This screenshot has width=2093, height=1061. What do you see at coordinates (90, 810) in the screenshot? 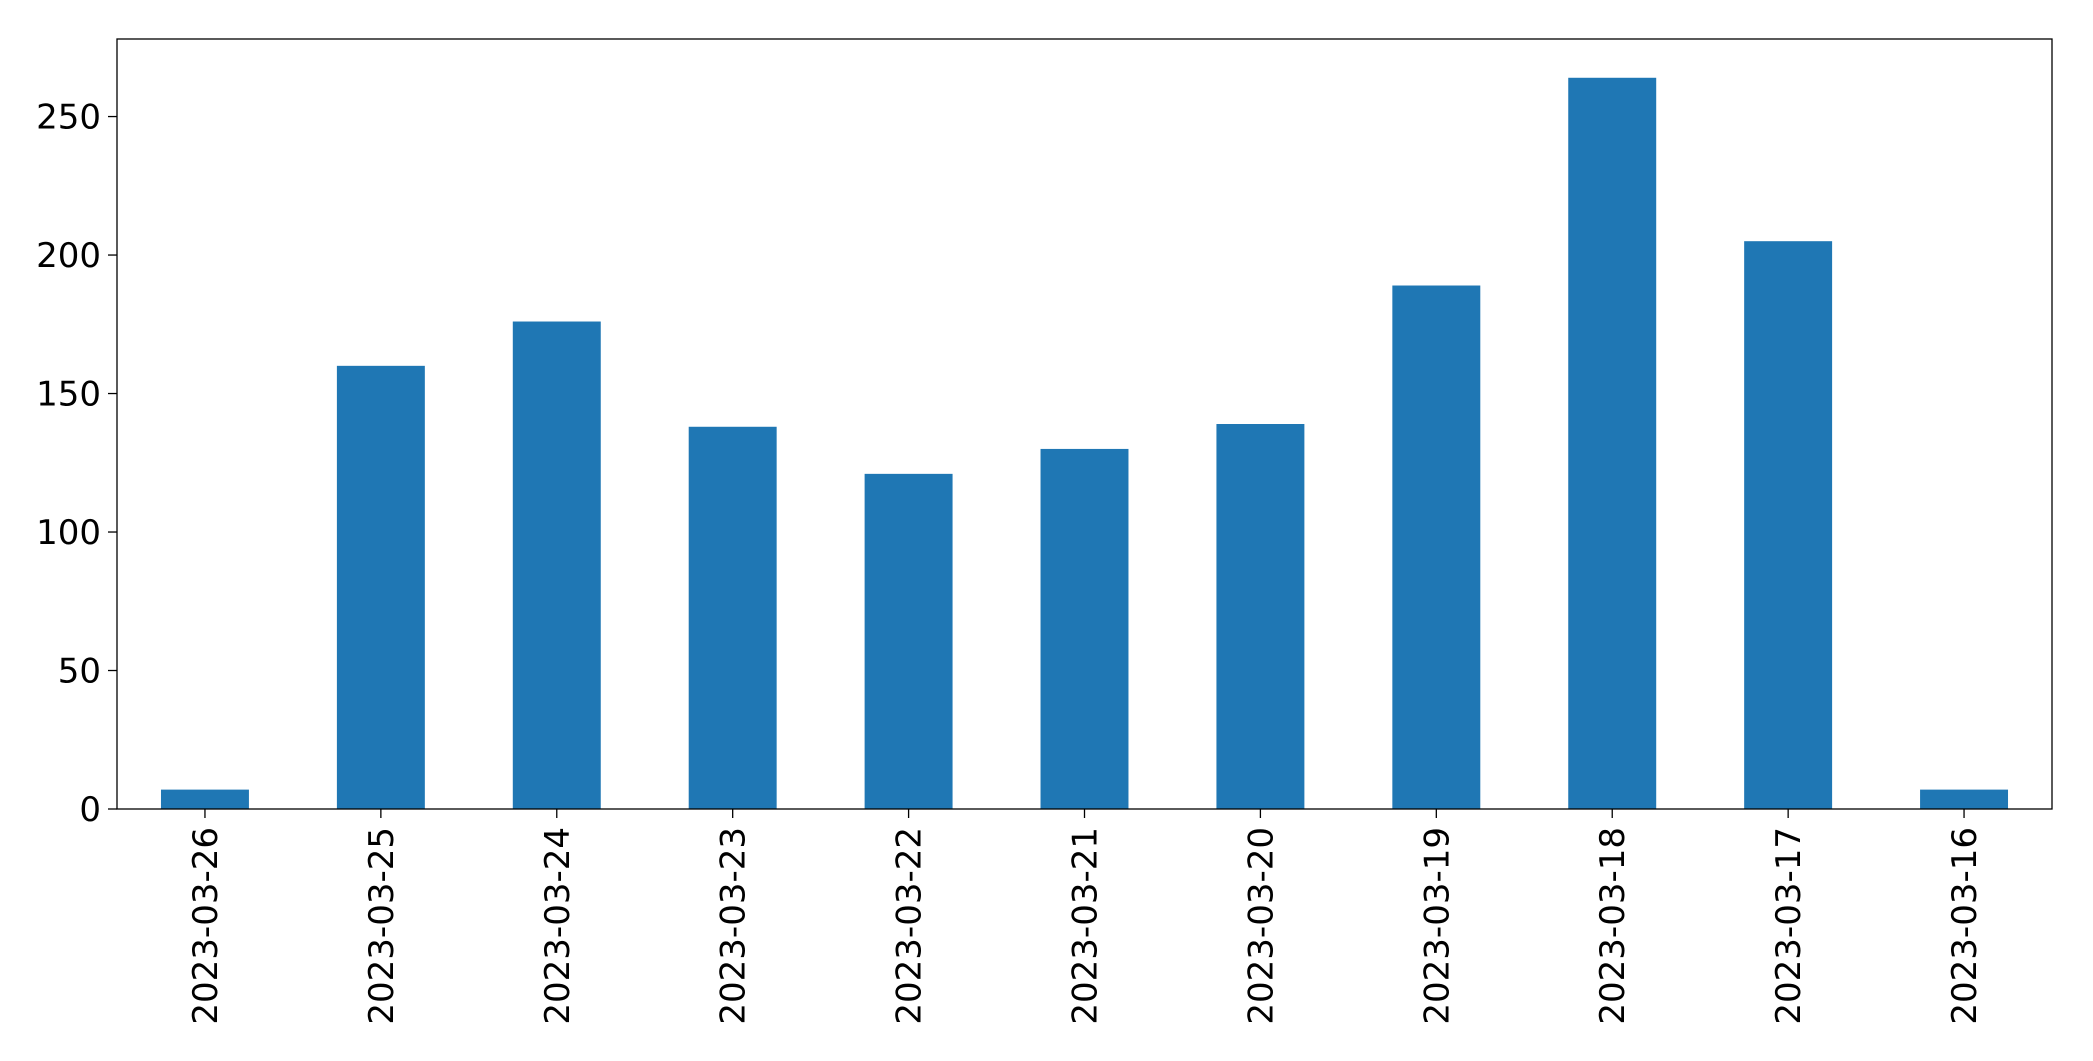
I see `y-tick-label: 0` at bounding box center [90, 810].